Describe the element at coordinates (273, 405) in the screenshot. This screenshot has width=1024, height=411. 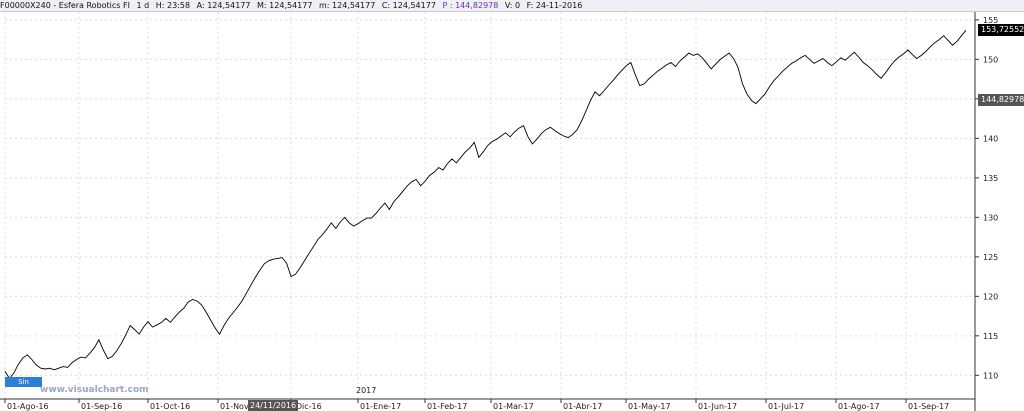
I see `cursor-date-label: 24/11/2016` at that location.